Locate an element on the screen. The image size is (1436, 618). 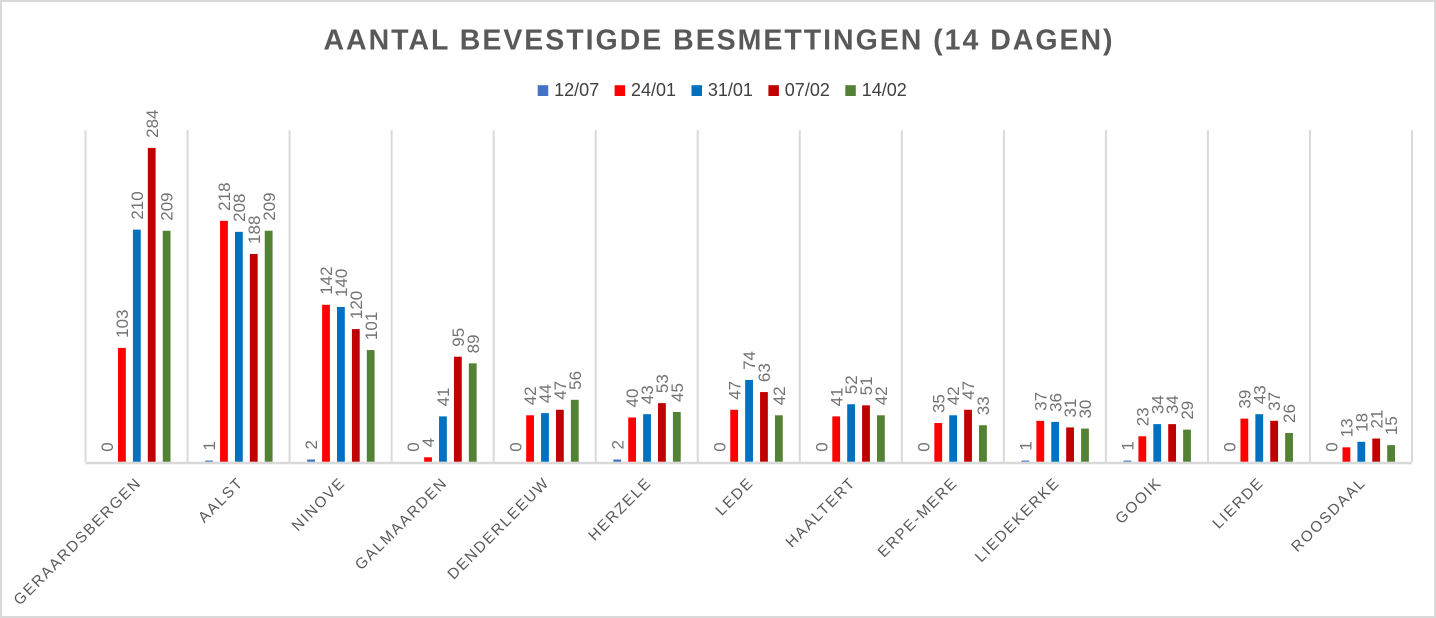
svg-text: 23 is located at coordinates (1142, 416).